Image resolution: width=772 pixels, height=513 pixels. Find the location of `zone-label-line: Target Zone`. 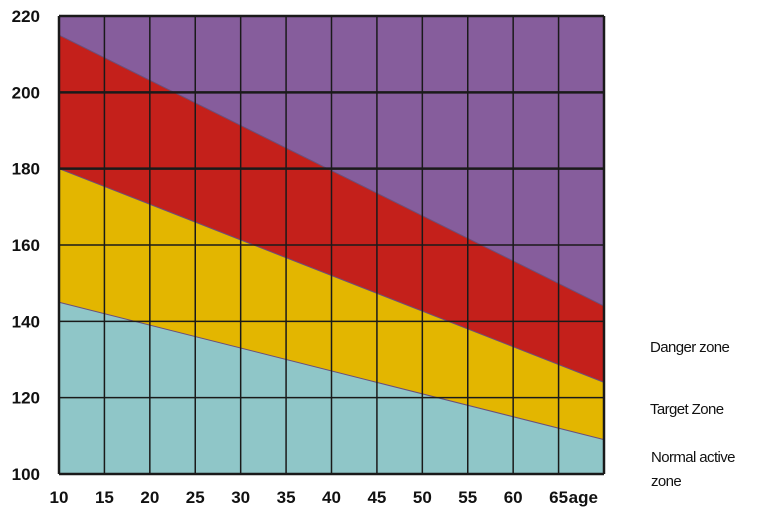

zone-label-line: Target Zone is located at coordinates (687, 409).